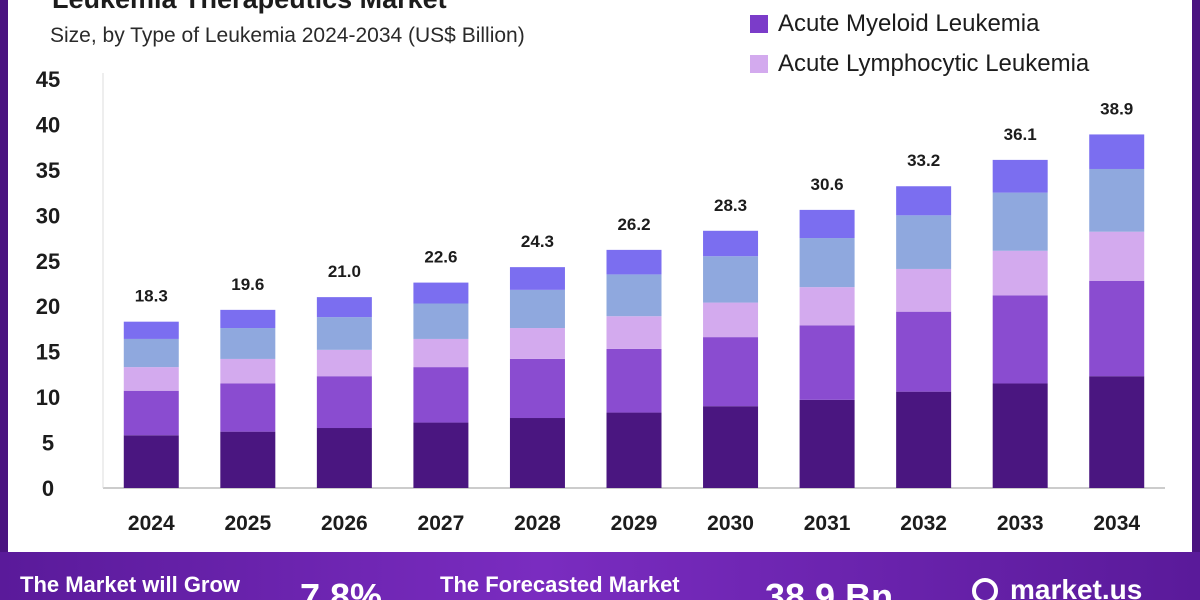  I want to click on x-tick-label: 2030, so click(730, 523).